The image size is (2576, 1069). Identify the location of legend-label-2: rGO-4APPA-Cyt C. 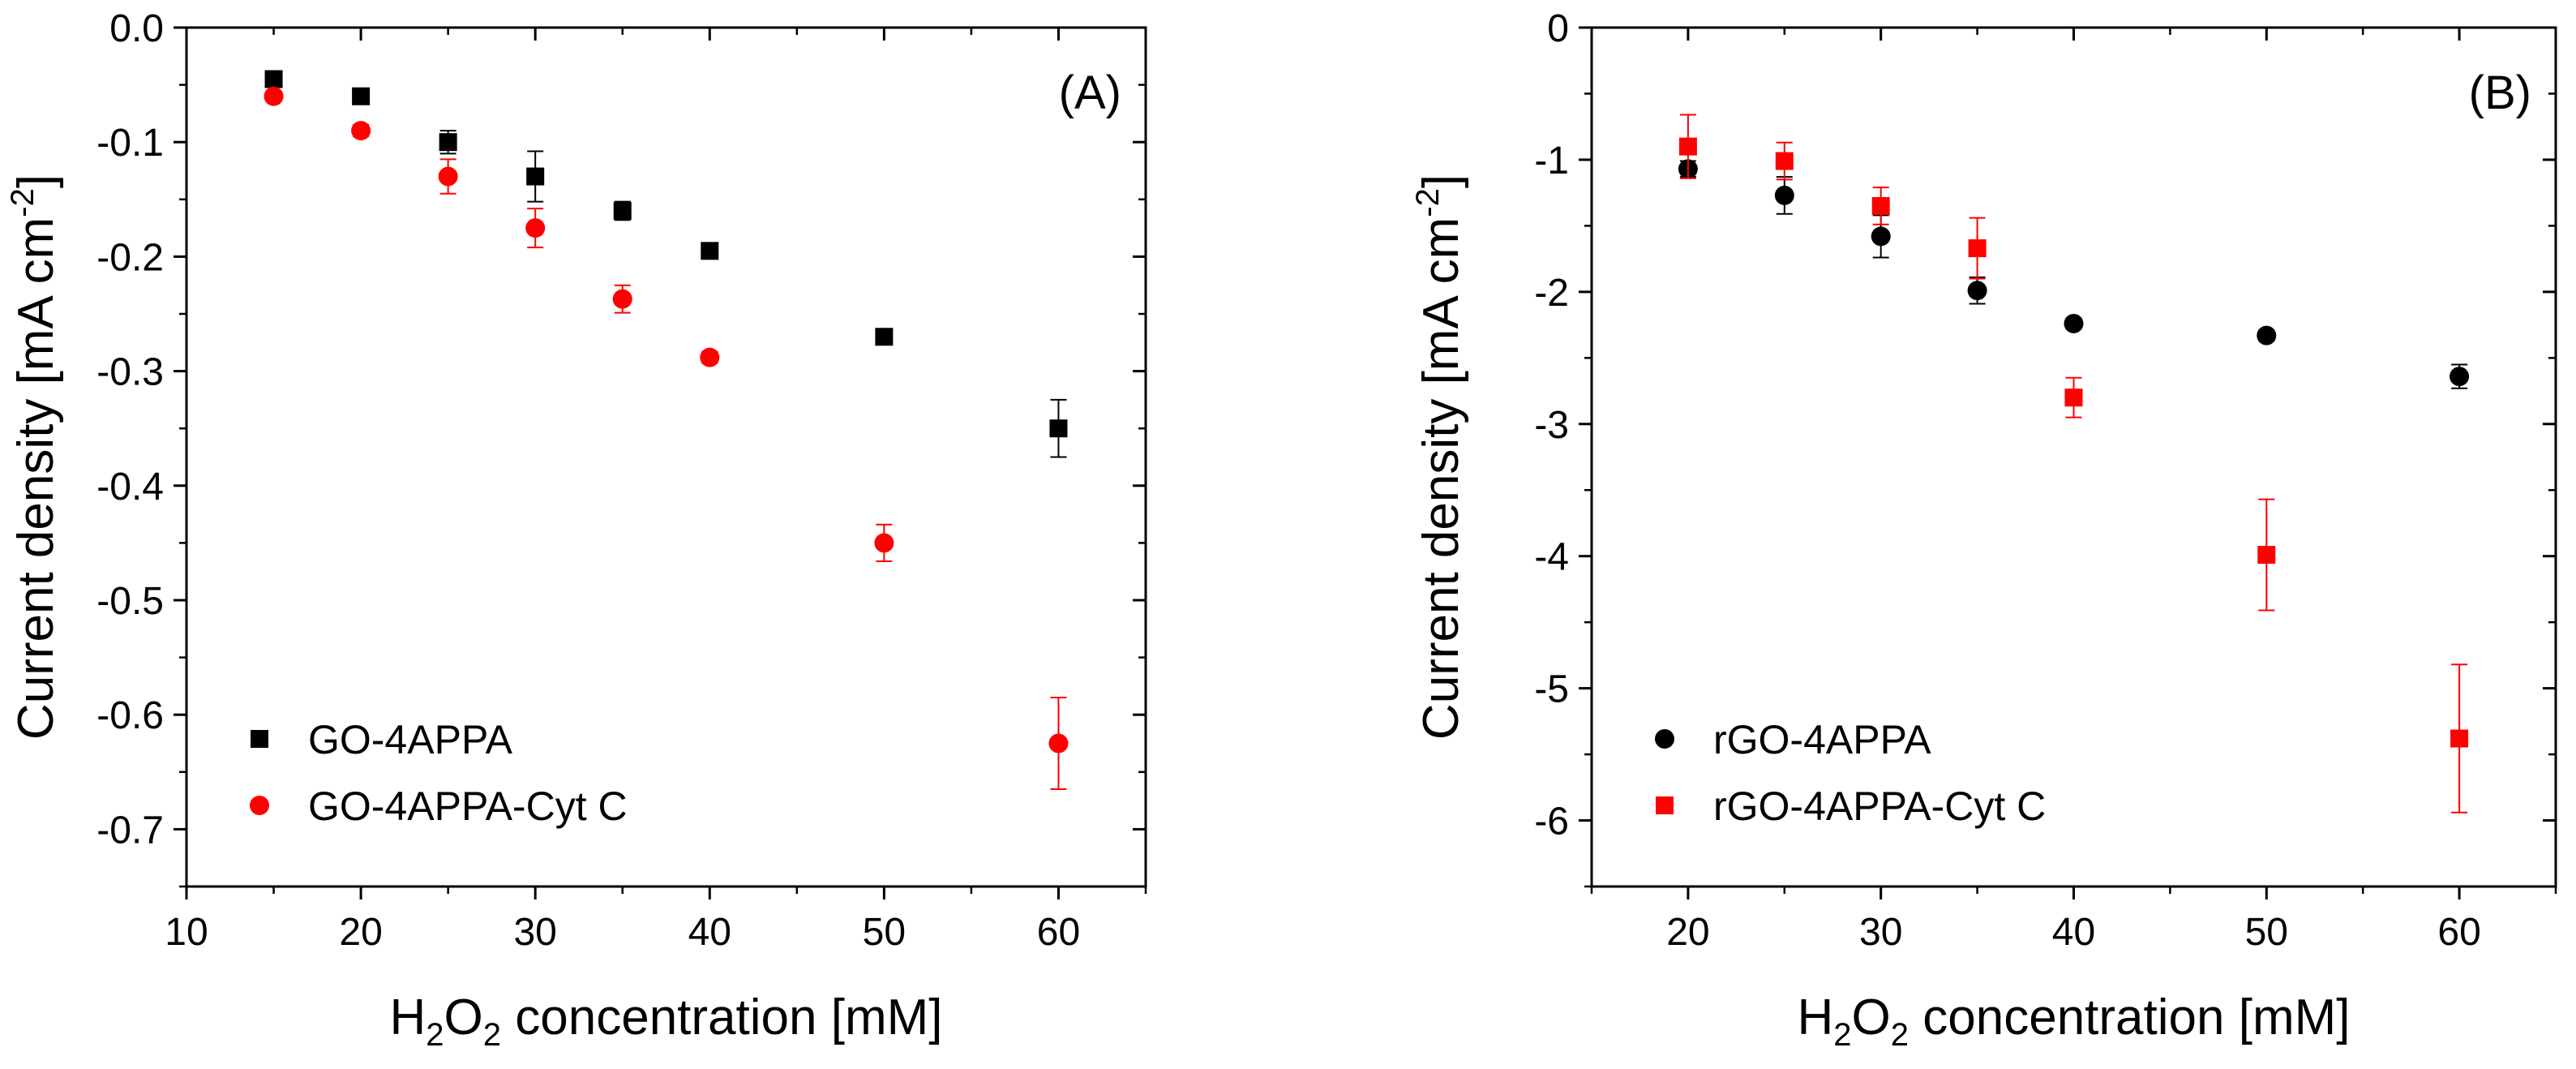
(1879, 806).